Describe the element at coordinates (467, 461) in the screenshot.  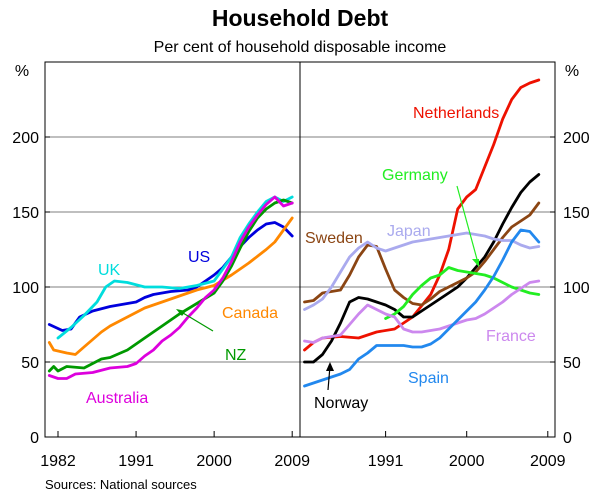
I see `x-tick-label-right-2000: 2000` at that location.